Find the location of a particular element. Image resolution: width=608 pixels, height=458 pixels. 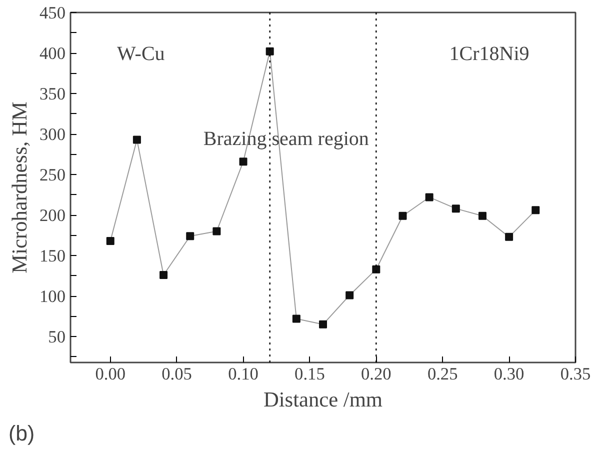

x-tick-label: 0.15 is located at coordinates (309, 374).